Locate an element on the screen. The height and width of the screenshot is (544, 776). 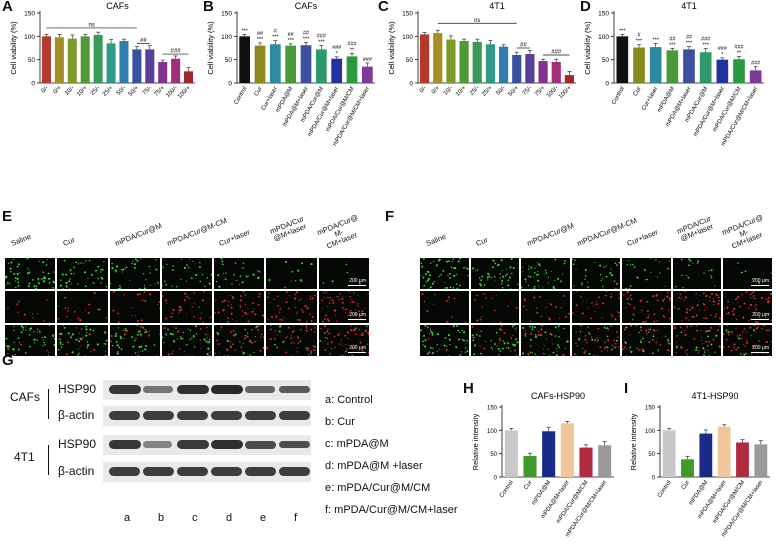
micrograph-column-label: mPDA/Cur@M is located at coordinates (550, 234).